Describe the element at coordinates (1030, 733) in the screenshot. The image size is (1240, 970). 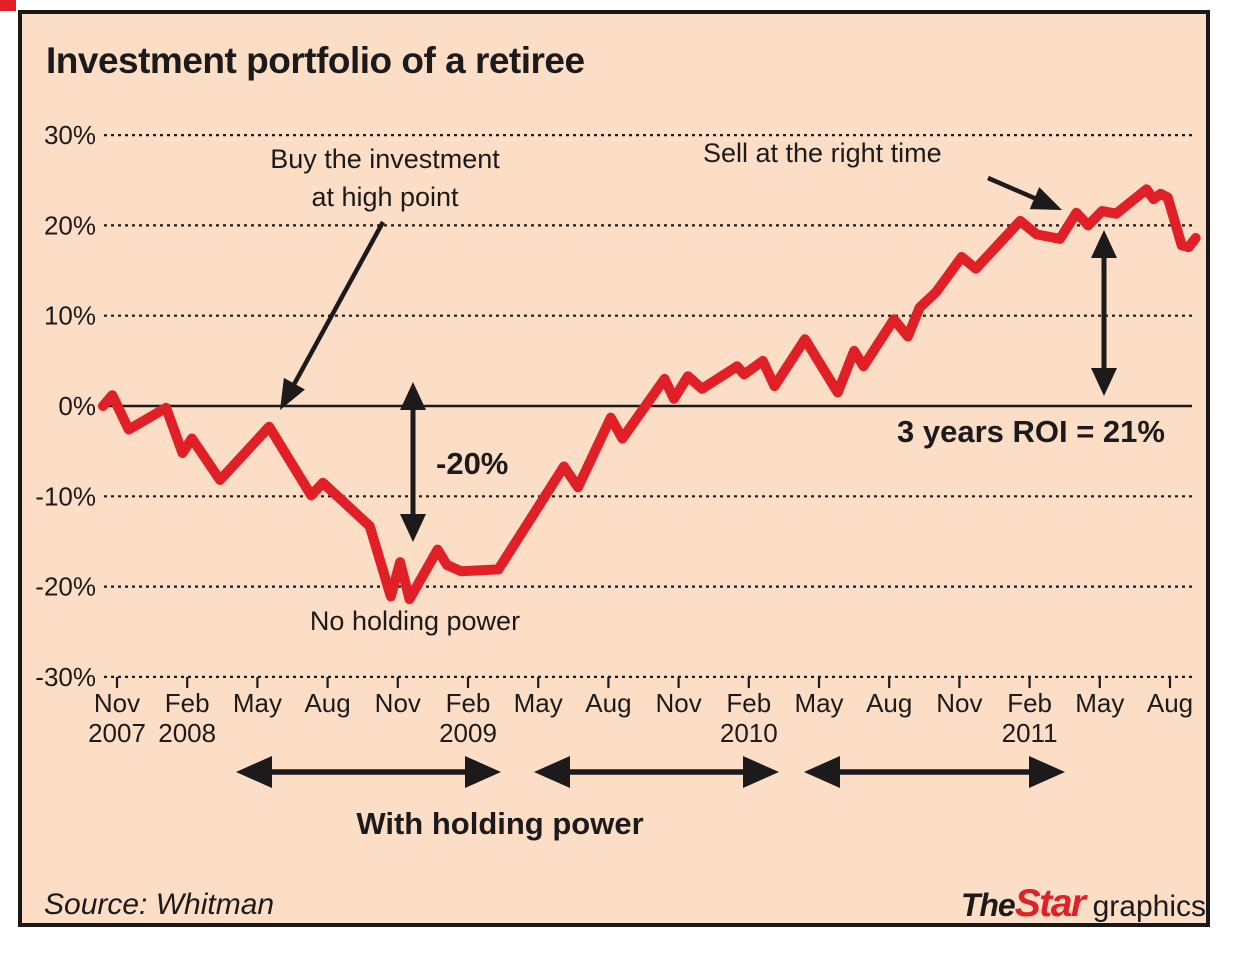
I see `year-label: 2011` at that location.